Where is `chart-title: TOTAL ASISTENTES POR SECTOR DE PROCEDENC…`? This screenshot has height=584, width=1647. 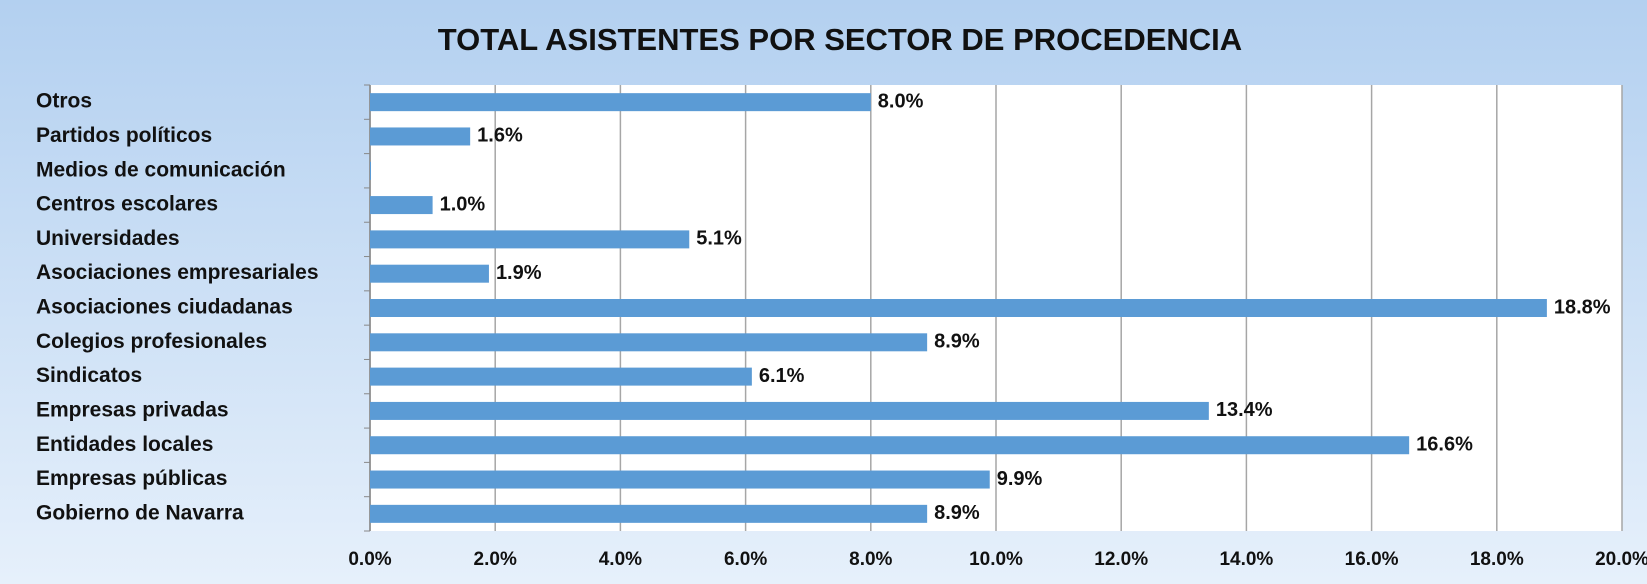
chart-title: TOTAL ASISTENTES POR SECTOR DE PROCEDENC… is located at coordinates (840, 39).